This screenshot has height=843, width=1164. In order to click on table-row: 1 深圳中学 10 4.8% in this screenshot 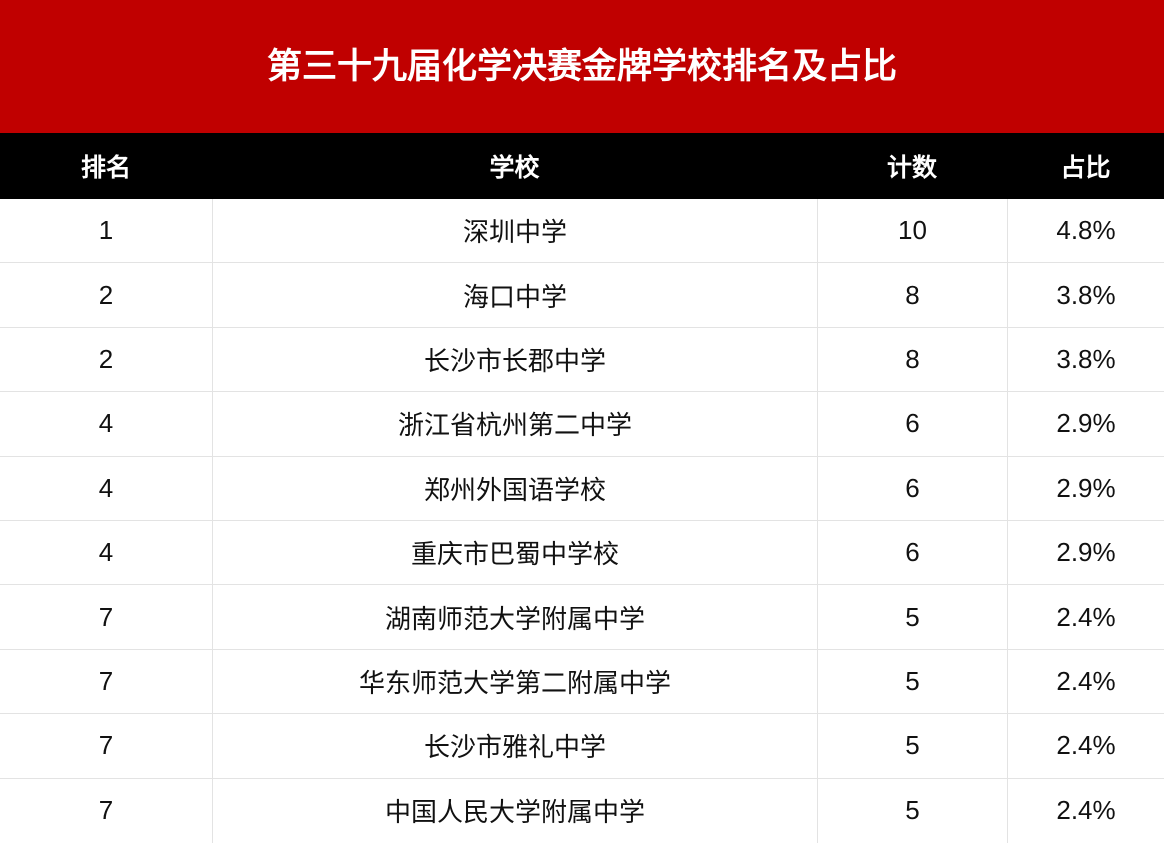, I will do `click(582, 231)`.